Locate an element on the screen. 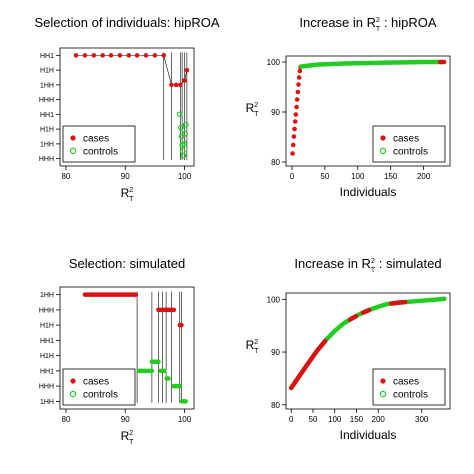  x-tick-label: 200 is located at coordinates (379, 419).